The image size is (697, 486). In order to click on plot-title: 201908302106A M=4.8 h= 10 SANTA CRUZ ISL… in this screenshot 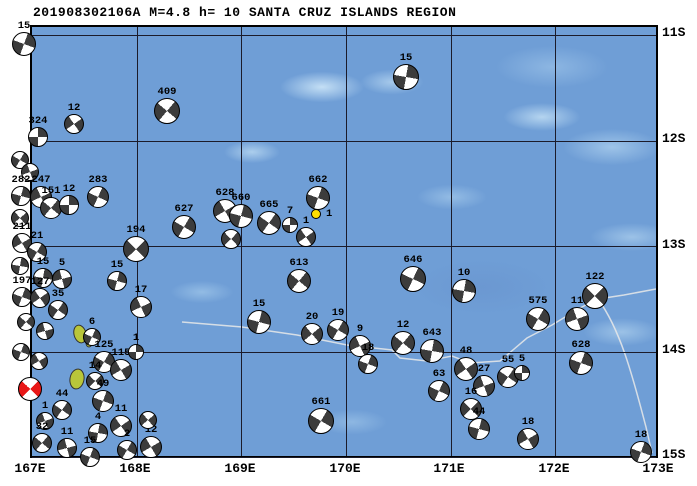, I will do `click(245, 12)`.